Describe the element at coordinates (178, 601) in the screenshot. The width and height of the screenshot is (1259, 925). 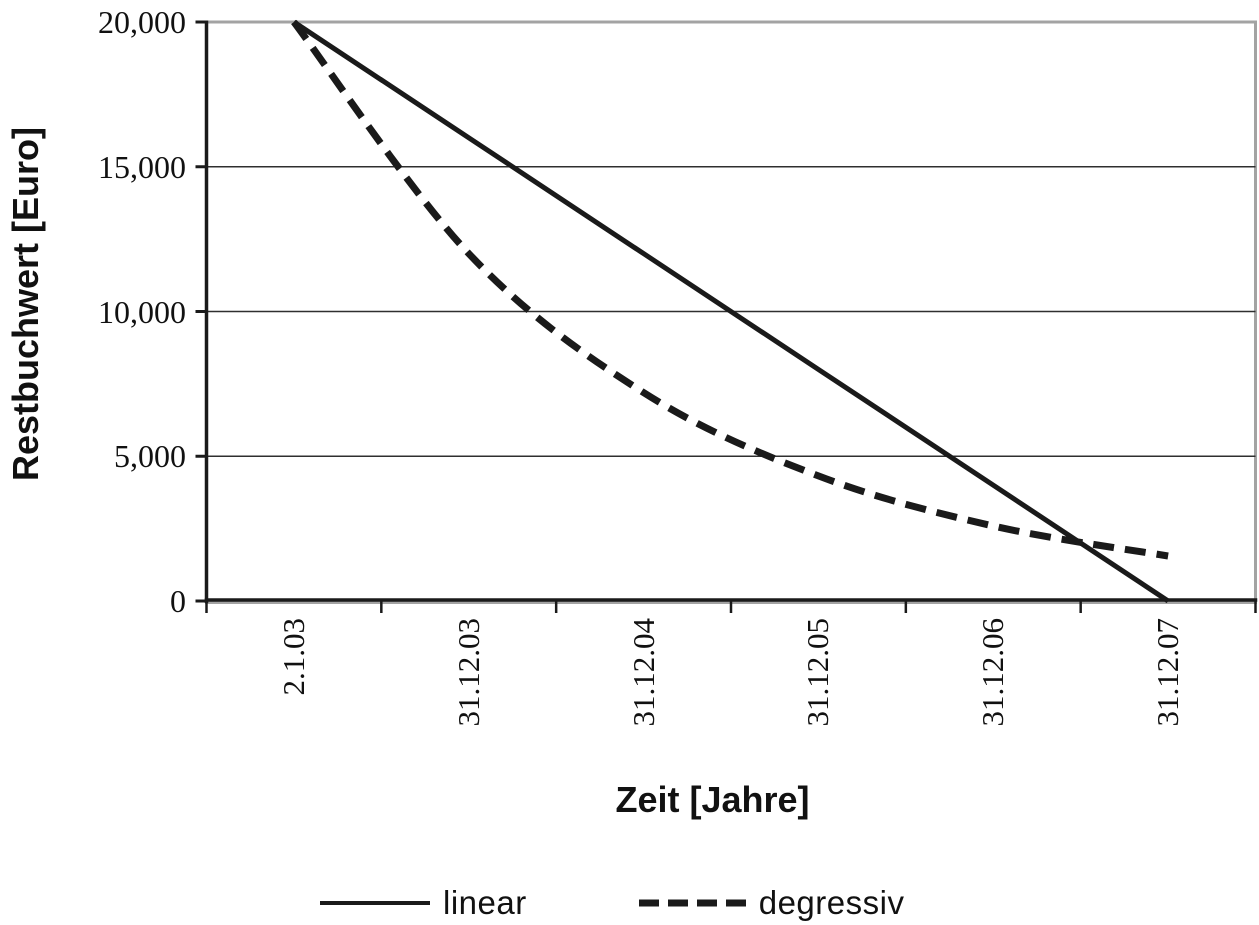
I see `y-tick-label: 0` at that location.